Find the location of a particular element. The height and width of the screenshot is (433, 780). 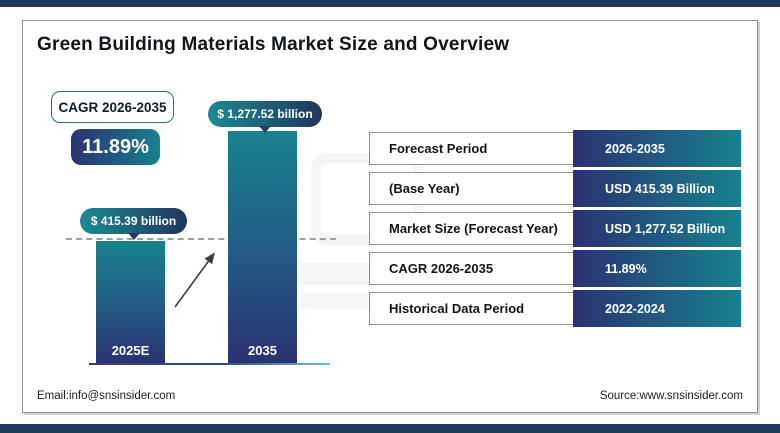

value-bubble-2025e: $ 415.39 billion is located at coordinates (133, 224).